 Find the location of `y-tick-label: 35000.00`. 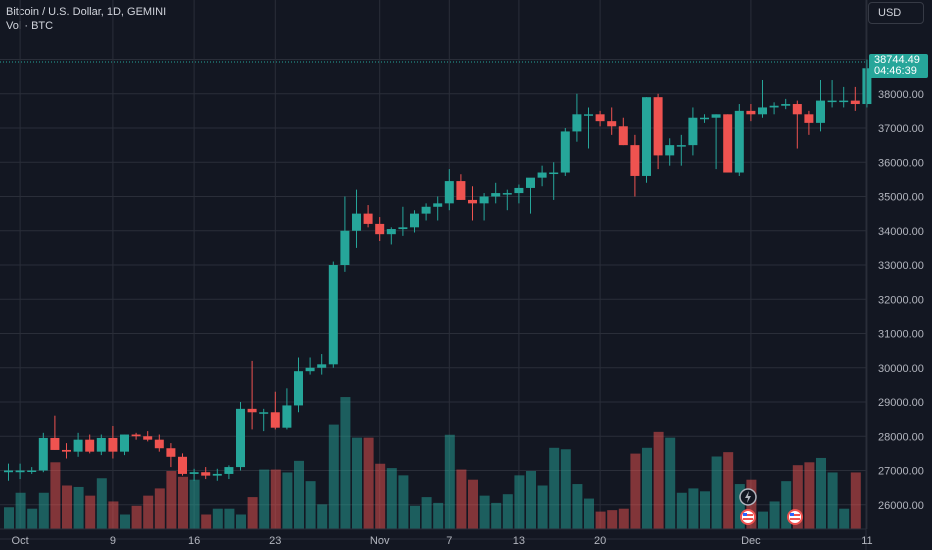

y-tick-label: 35000.00 is located at coordinates (901, 198).